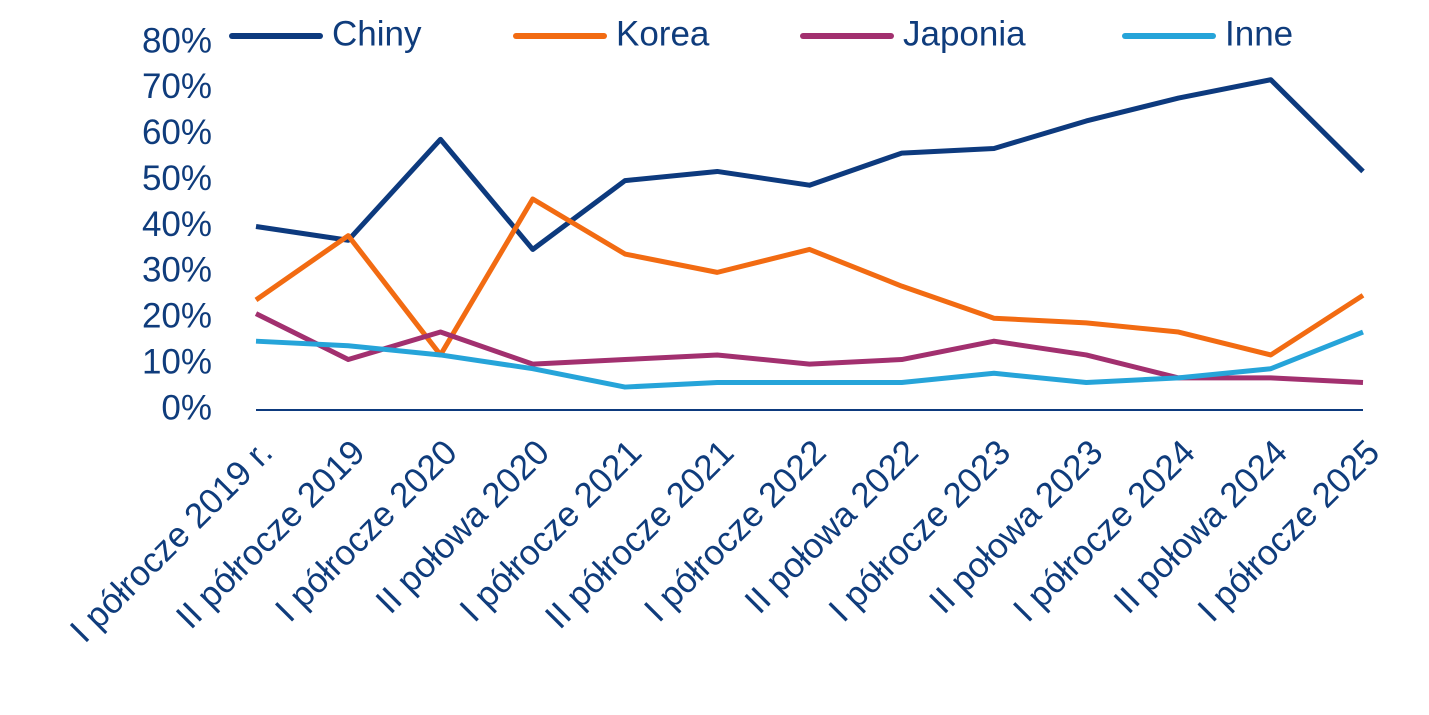 The image size is (1429, 715). I want to click on legend-label: Inne, so click(1259, 33).